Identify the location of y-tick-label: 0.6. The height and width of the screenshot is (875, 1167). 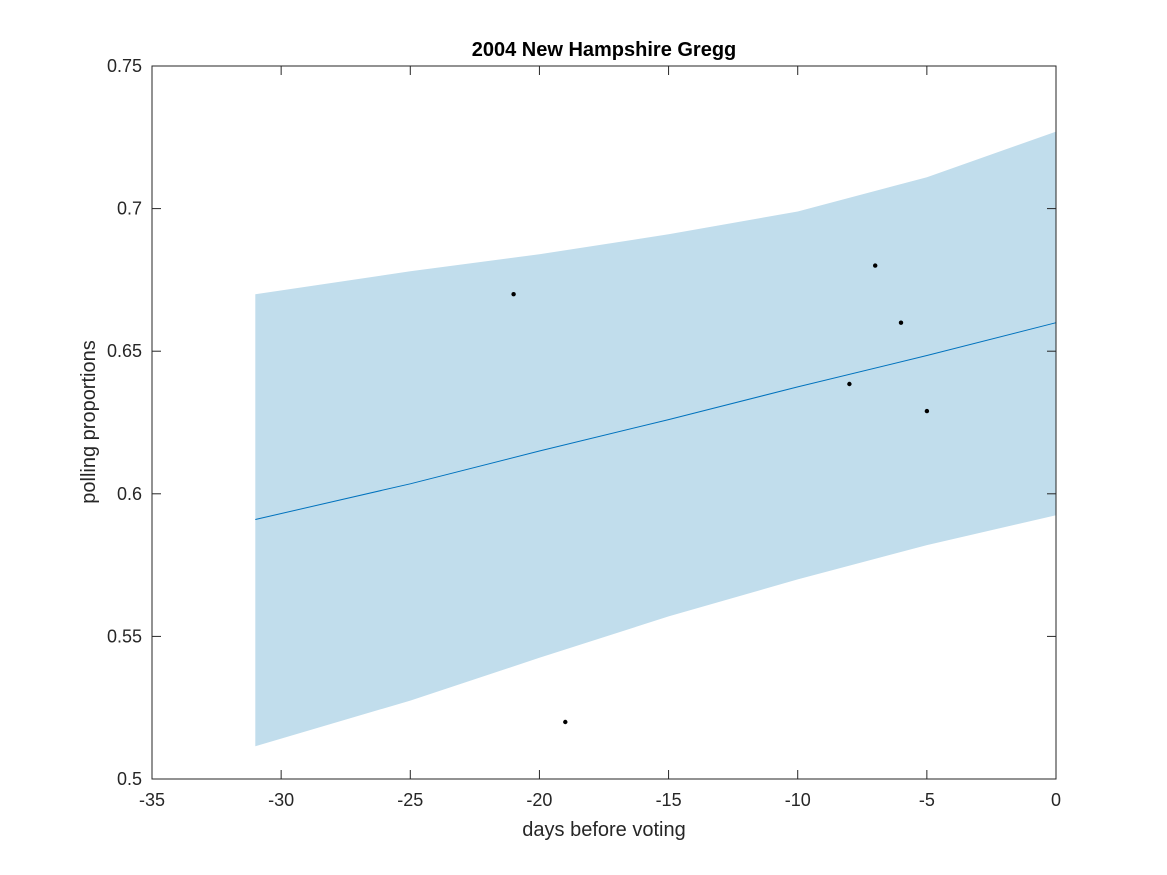
(129, 494).